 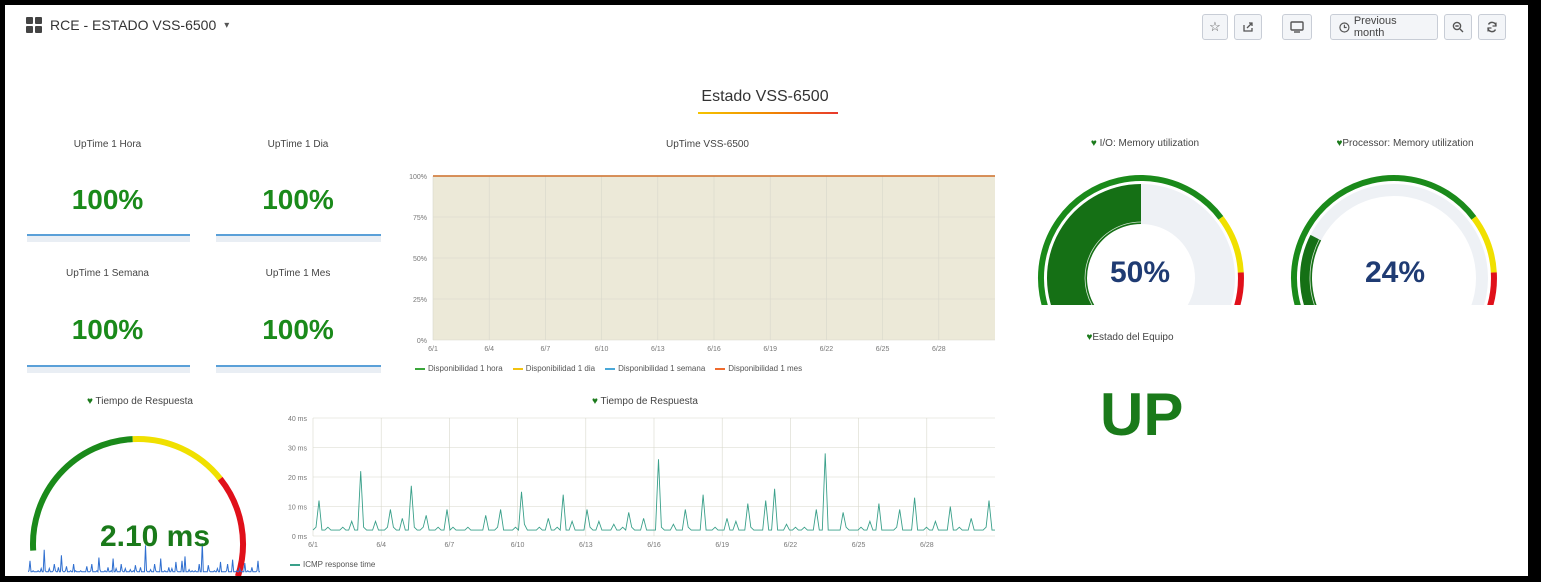 I want to click on legend-label: Disponibilidad 1 mes, so click(x=765, y=368).